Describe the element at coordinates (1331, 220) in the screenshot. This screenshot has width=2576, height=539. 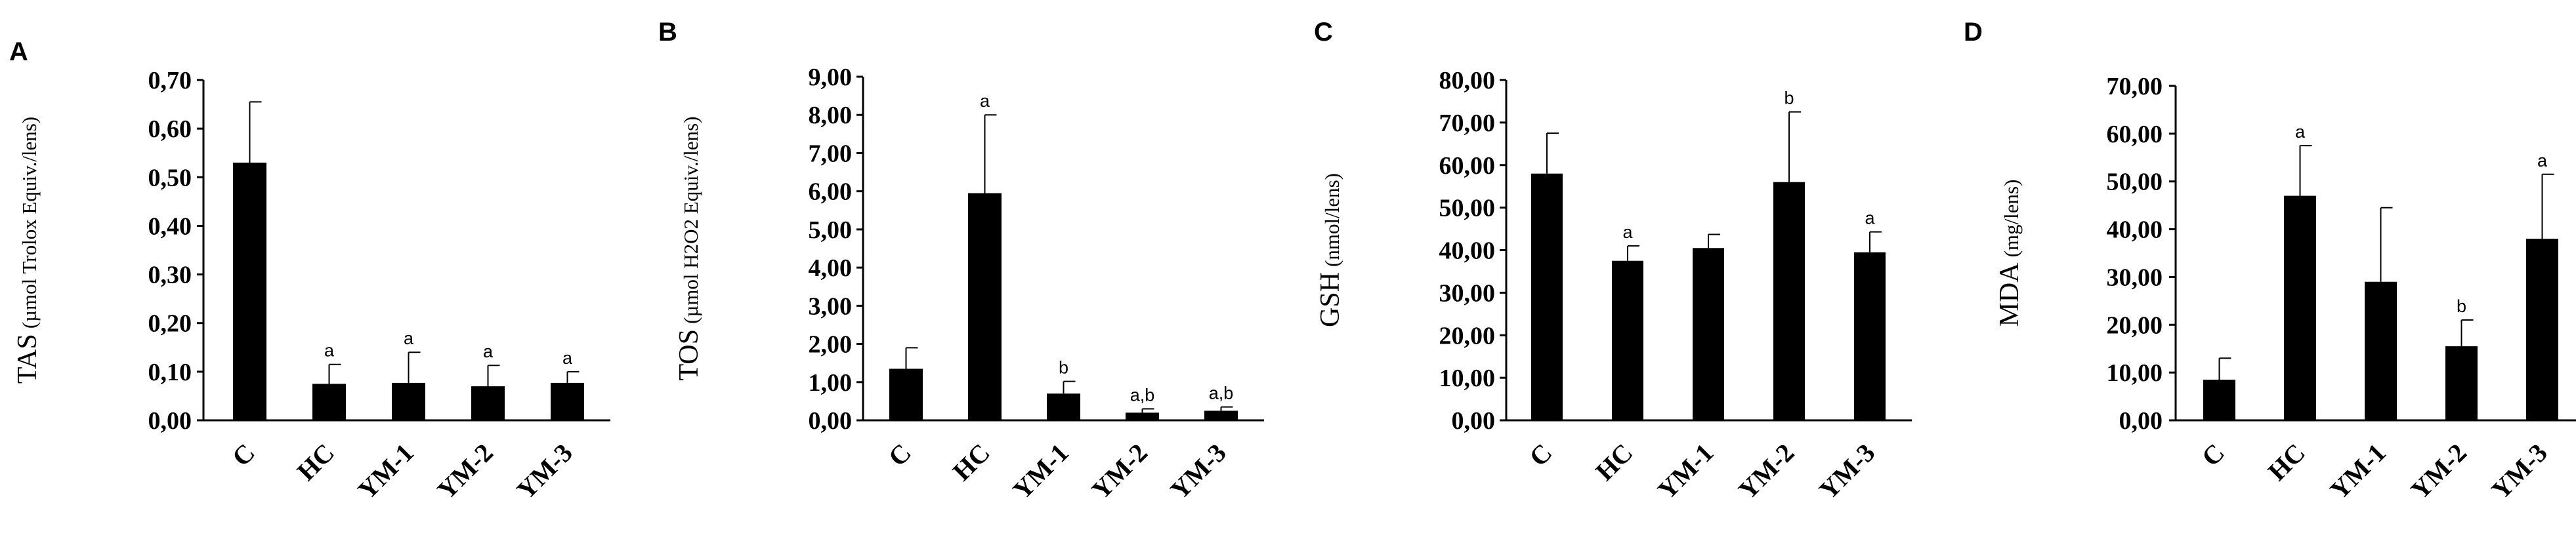
I see `y-axis-label-unit: (nmol/lens)` at that location.